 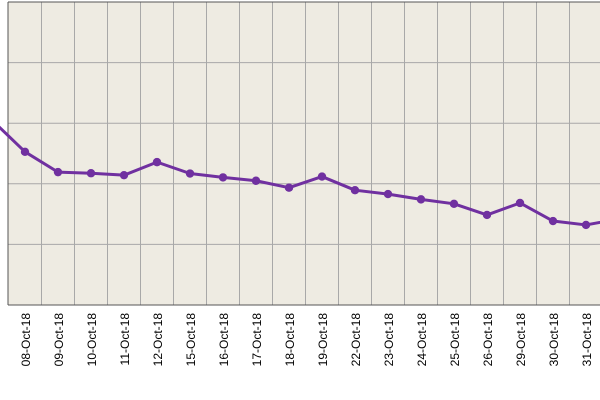 I want to click on x-tick-label: 31-Oct-18, so click(x=587, y=340).